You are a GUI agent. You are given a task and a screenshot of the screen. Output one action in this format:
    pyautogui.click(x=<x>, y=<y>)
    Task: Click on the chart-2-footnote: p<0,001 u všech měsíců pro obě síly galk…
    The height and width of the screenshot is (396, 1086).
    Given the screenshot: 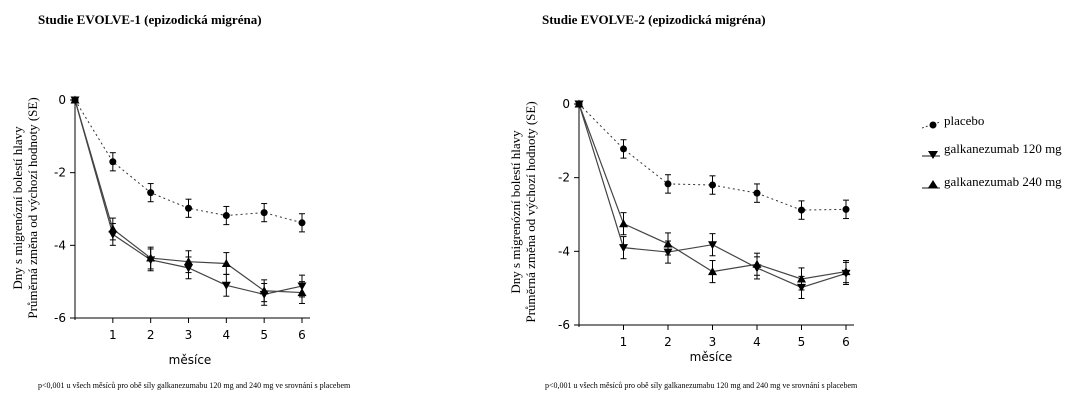 What is the action you would take?
    pyautogui.click(x=701, y=385)
    